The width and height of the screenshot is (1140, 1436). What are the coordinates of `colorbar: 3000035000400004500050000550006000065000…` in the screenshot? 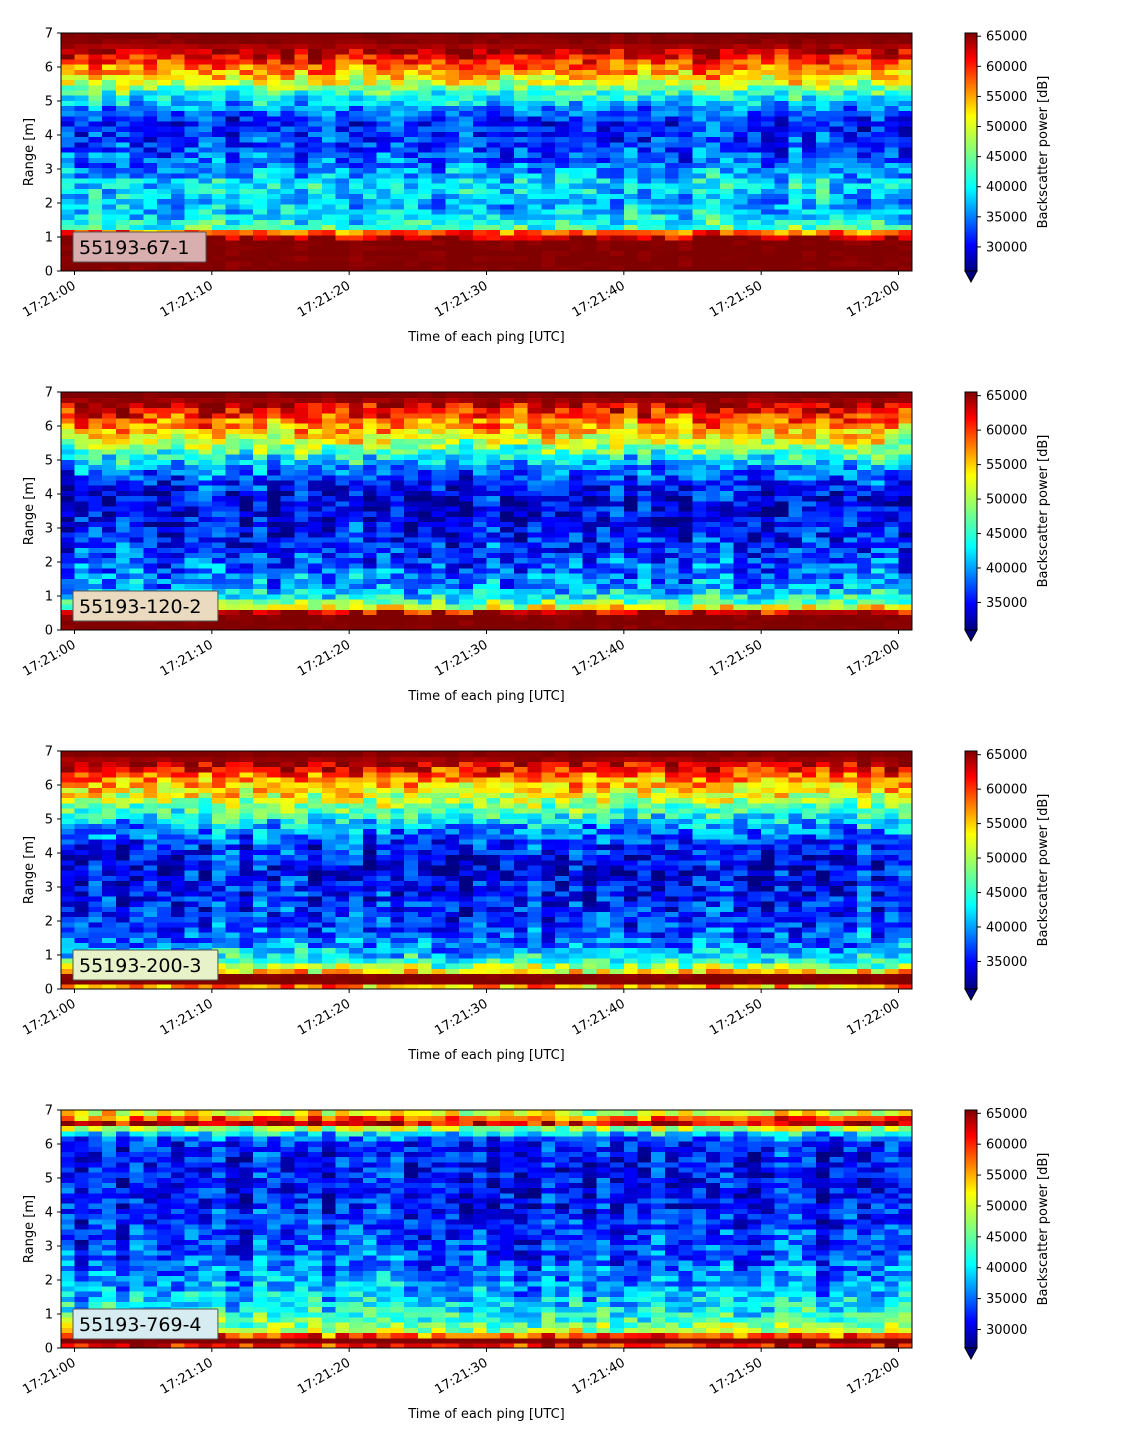 It's located at (1008, 156).